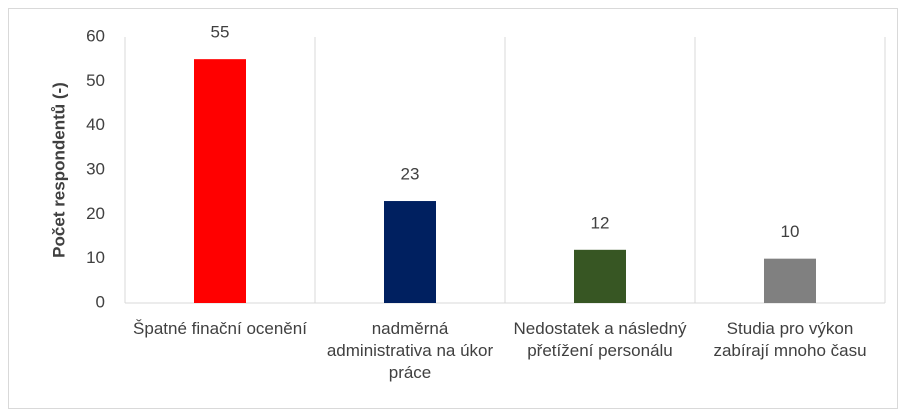 Image resolution: width=903 pixels, height=417 pixels. I want to click on y-tick-label: 0, so click(100, 301).